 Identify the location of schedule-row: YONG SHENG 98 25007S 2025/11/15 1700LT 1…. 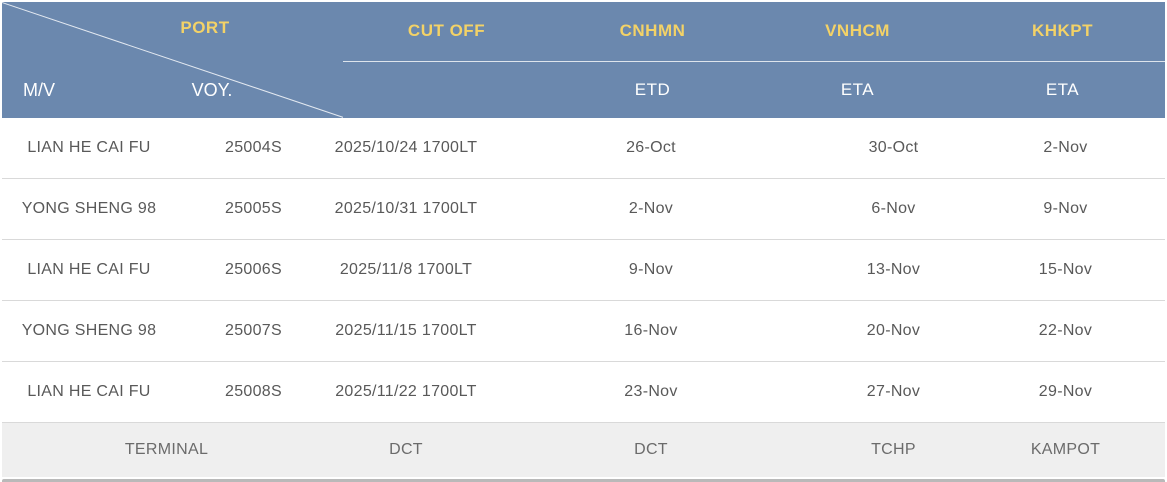
(583, 331).